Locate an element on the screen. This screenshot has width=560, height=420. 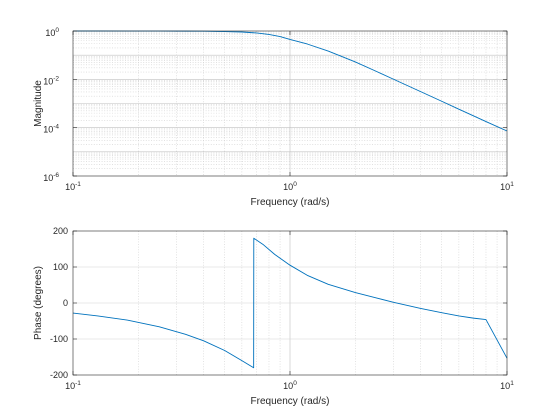
y-tick-label: 10⁻⁶ is located at coordinates (51, 177).